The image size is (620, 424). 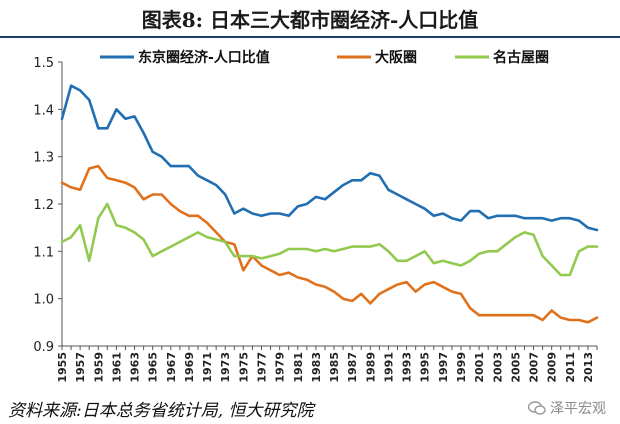 What do you see at coordinates (298, 367) in the screenshot?
I see `x-tick-label: 1981` at bounding box center [298, 367].